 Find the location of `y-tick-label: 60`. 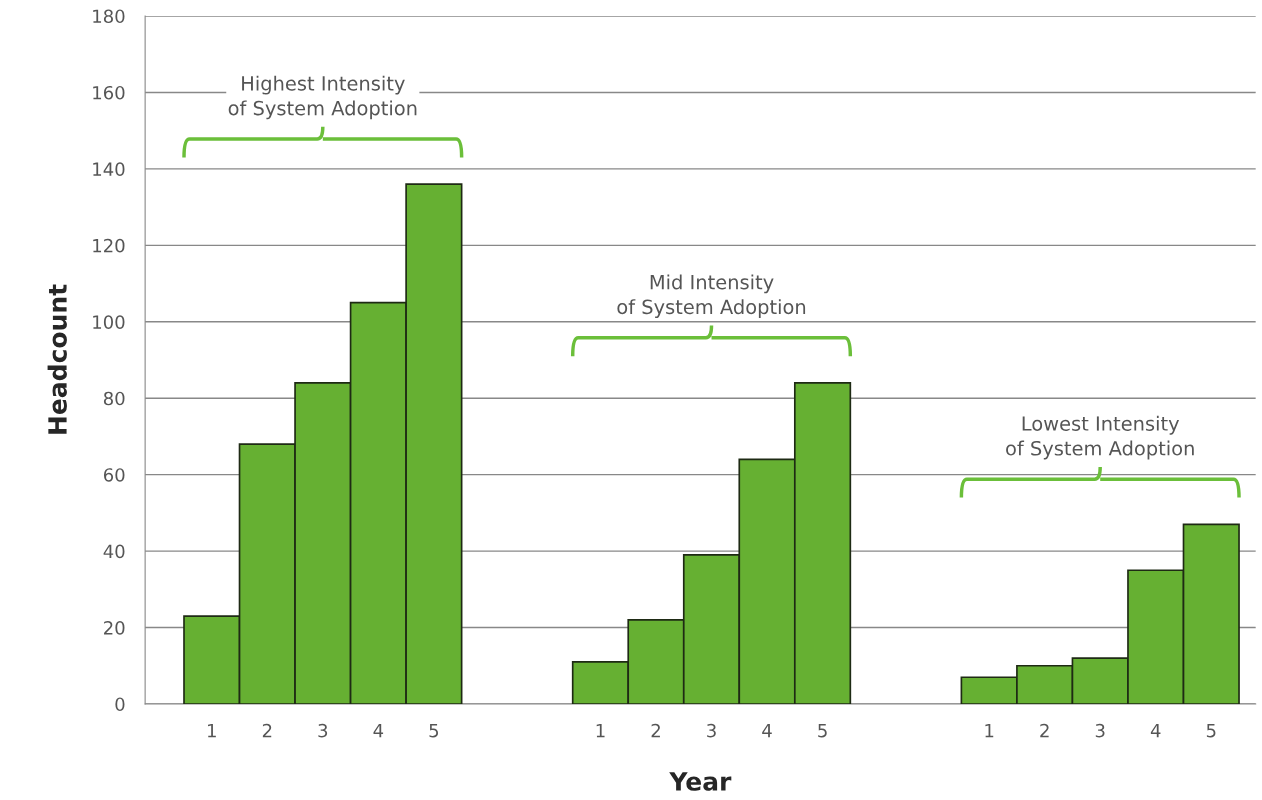

y-tick-label: 60 is located at coordinates (114, 475).